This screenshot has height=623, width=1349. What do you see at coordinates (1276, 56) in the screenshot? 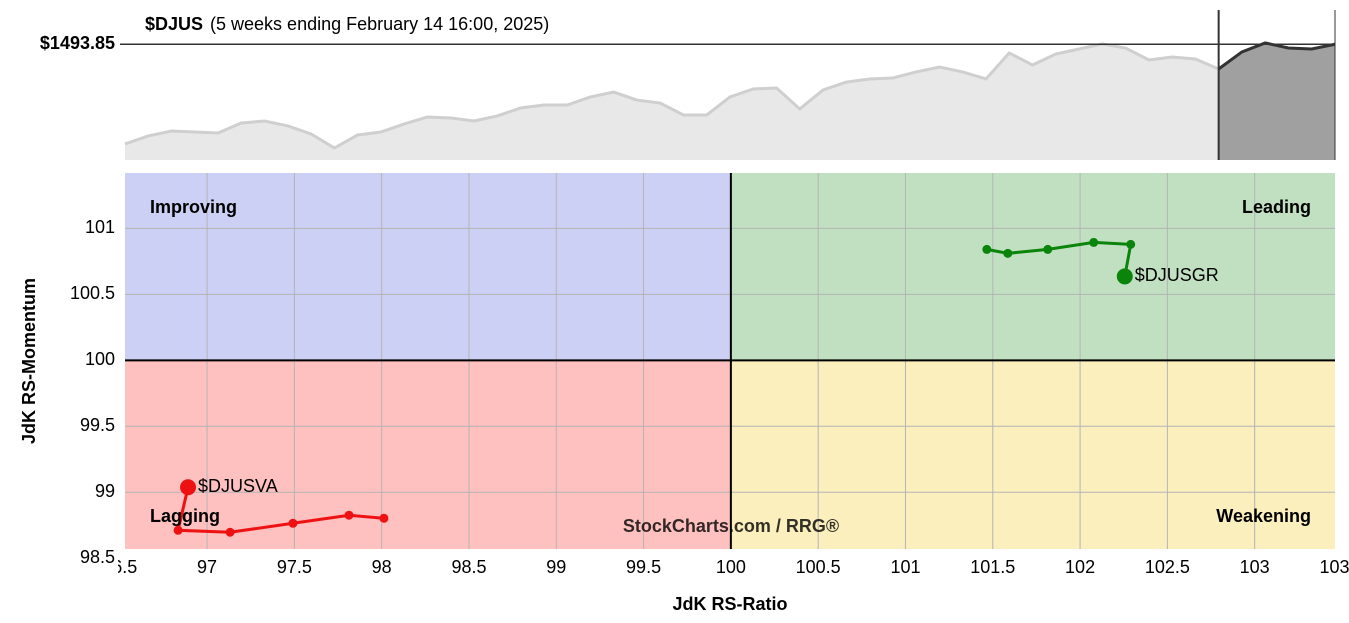
I see `price-line-highlight` at bounding box center [1276, 56].